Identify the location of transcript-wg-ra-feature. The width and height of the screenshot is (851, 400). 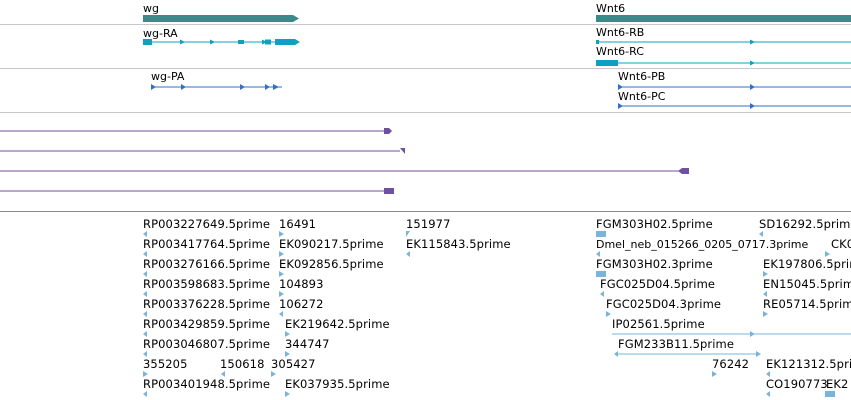
(221, 42).